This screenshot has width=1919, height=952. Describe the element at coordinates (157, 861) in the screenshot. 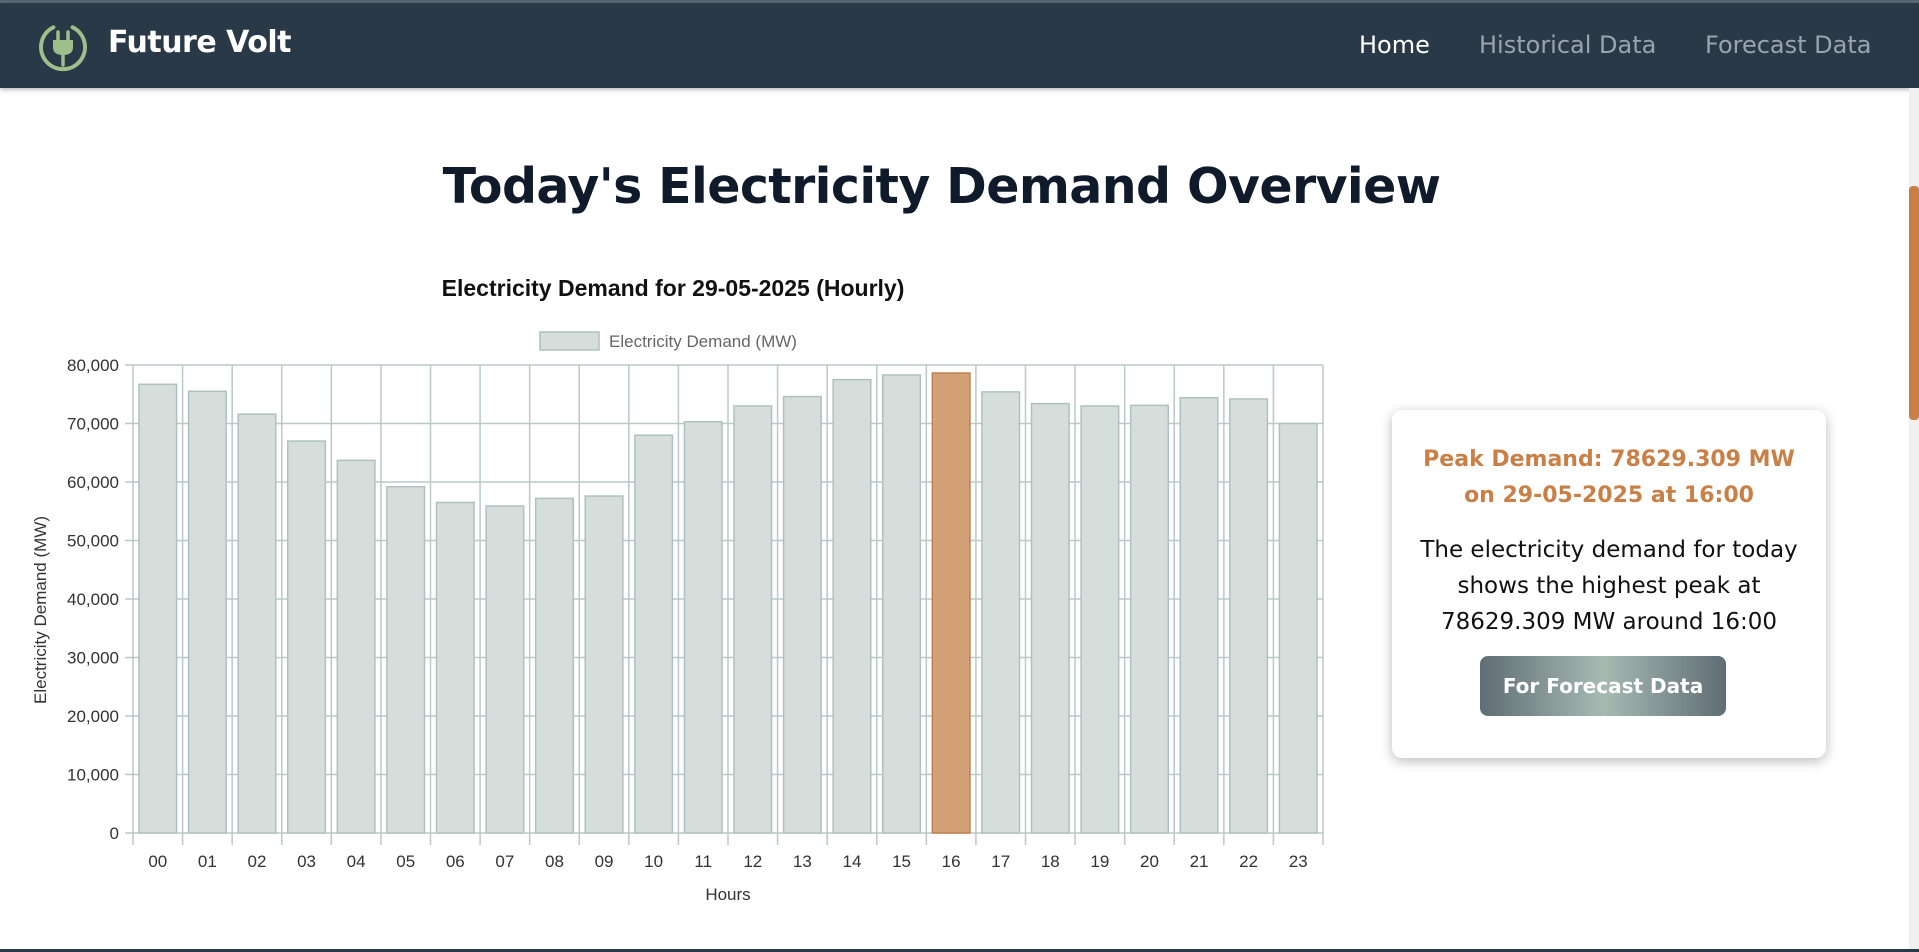

I see `x-tick-label: 00` at that location.